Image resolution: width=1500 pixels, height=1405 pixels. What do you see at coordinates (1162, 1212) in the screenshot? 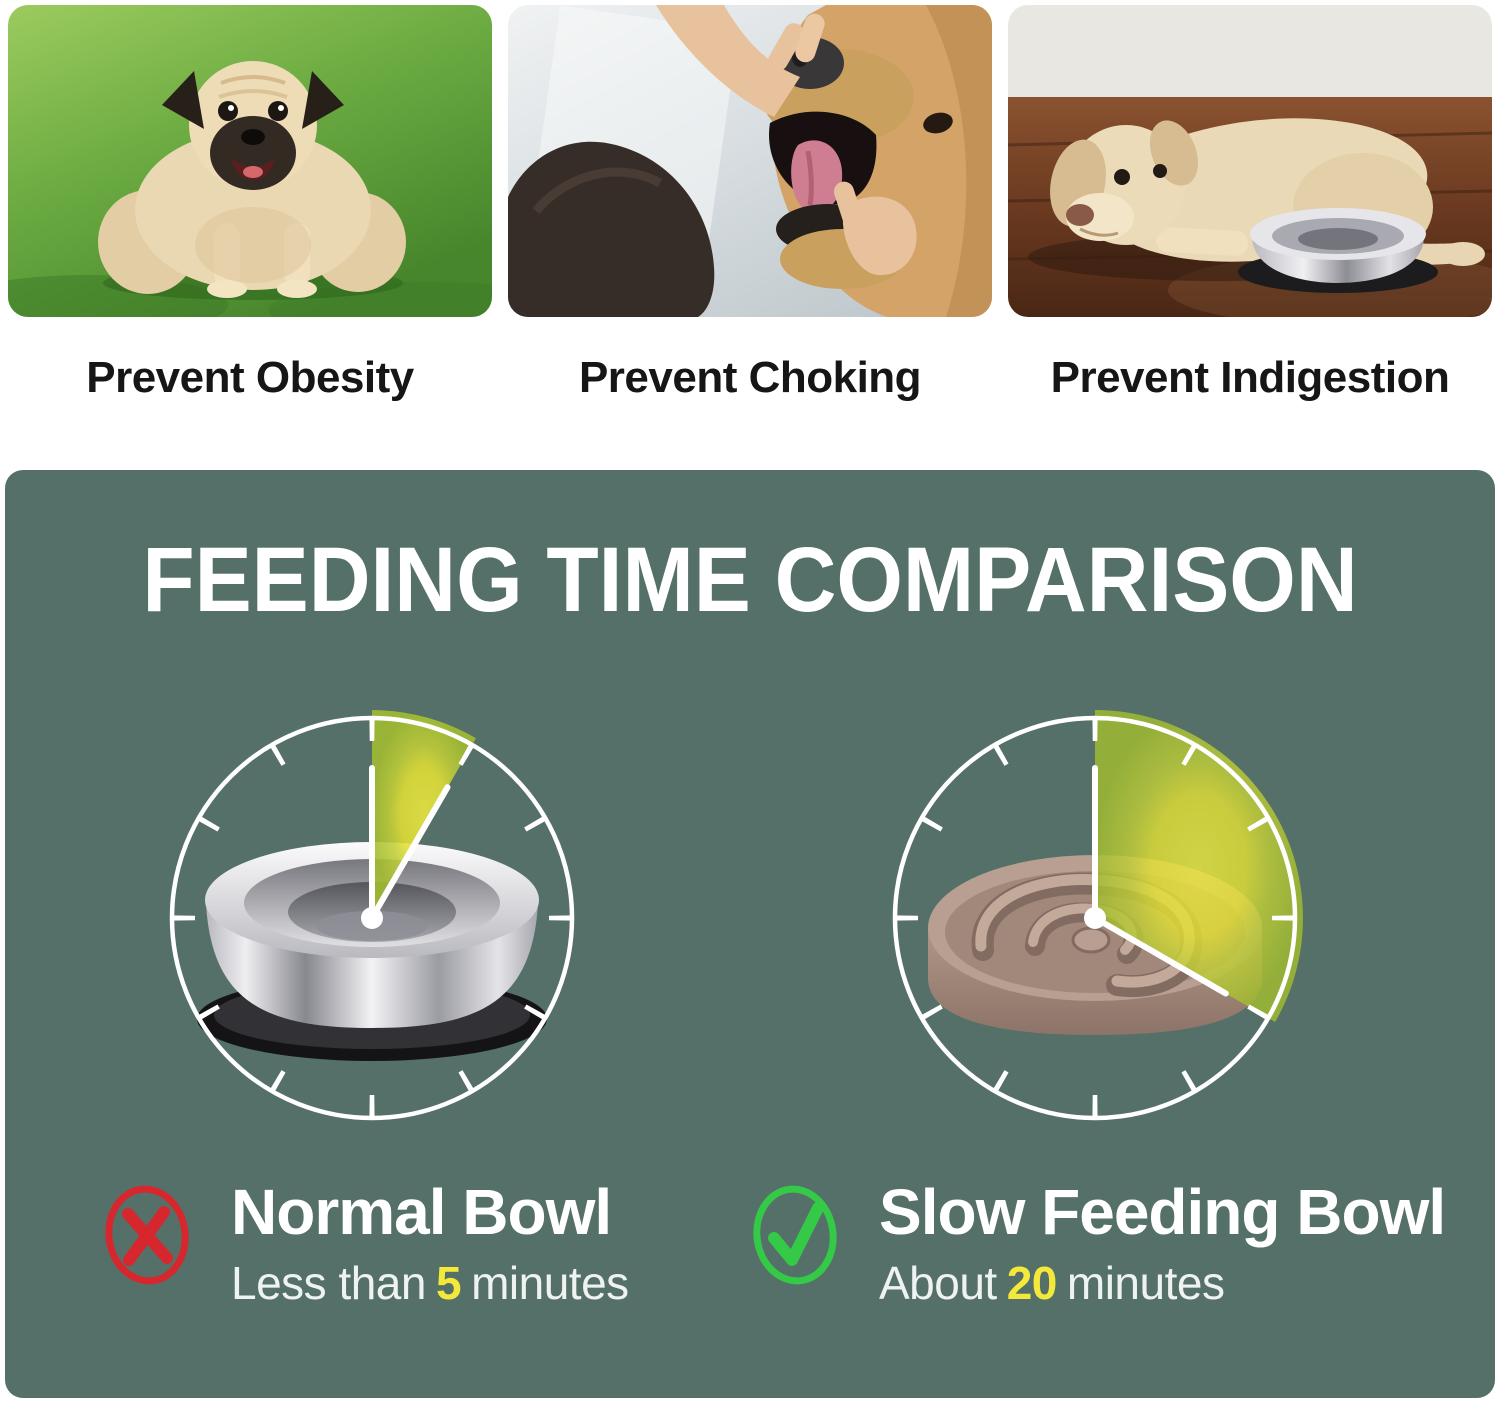
I see `bowl-name: Slow Feeding Bowl` at bounding box center [1162, 1212].